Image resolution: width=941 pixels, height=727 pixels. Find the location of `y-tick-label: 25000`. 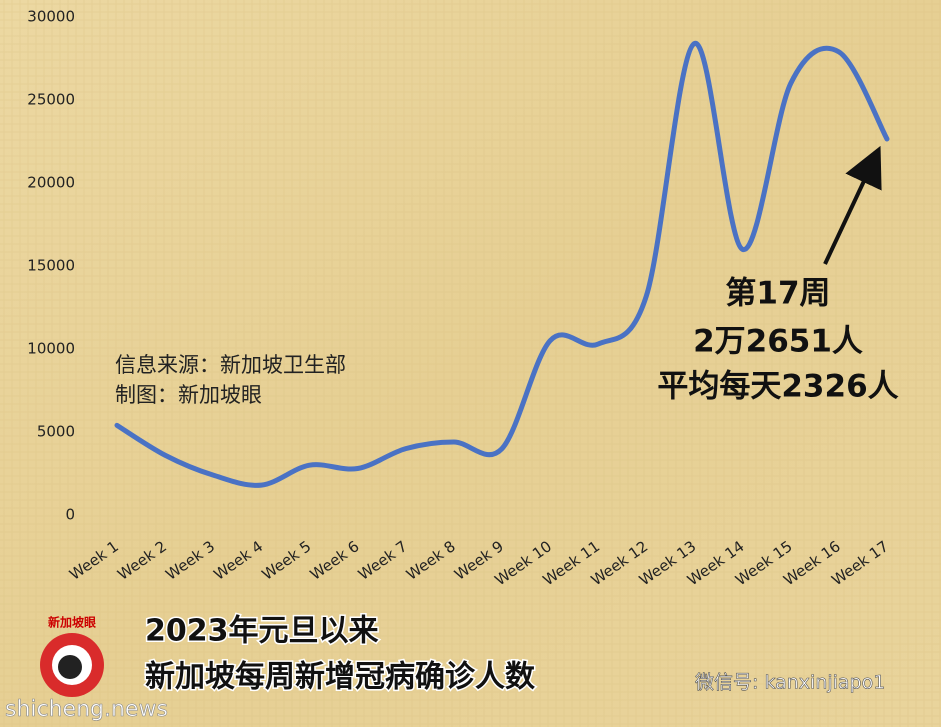

y-tick-label: 25000 is located at coordinates (51, 100).